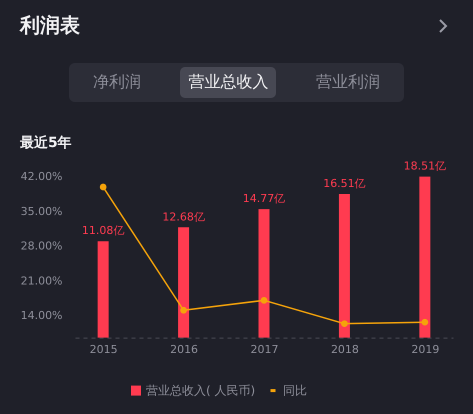 This screenshot has width=473, height=414. What do you see at coordinates (344, 183) in the screenshot?
I see `data-label: 16.51亿` at bounding box center [344, 183].